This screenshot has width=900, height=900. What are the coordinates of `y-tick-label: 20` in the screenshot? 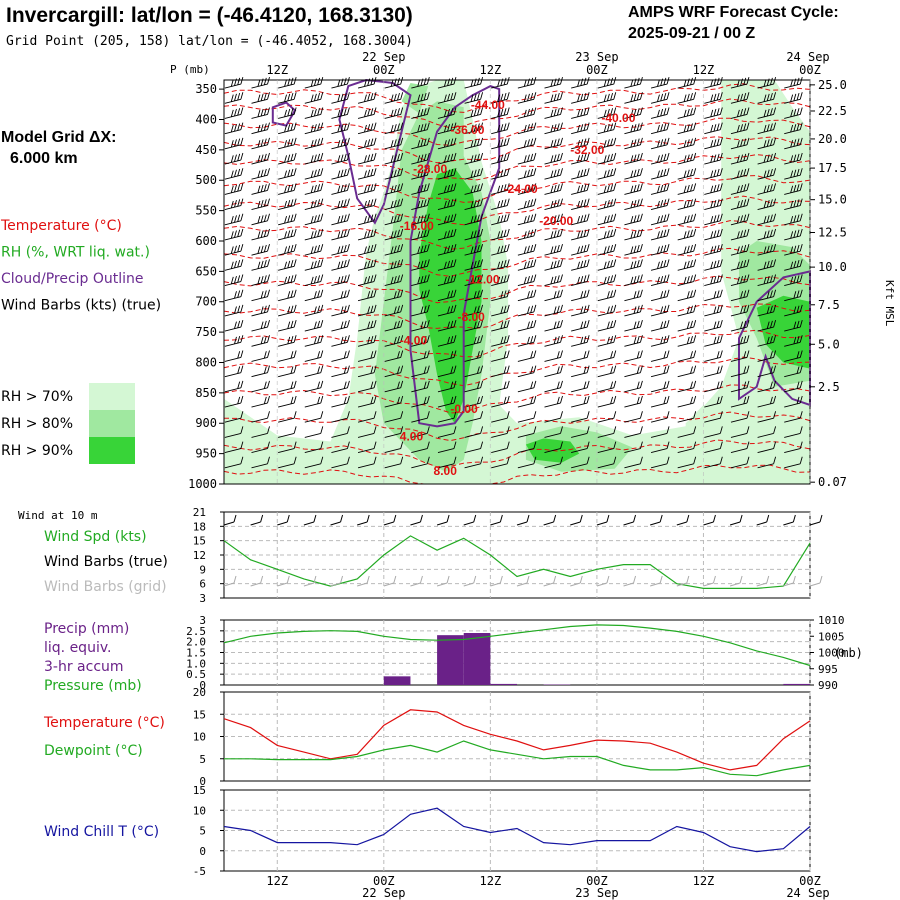 It's located at (199, 692).